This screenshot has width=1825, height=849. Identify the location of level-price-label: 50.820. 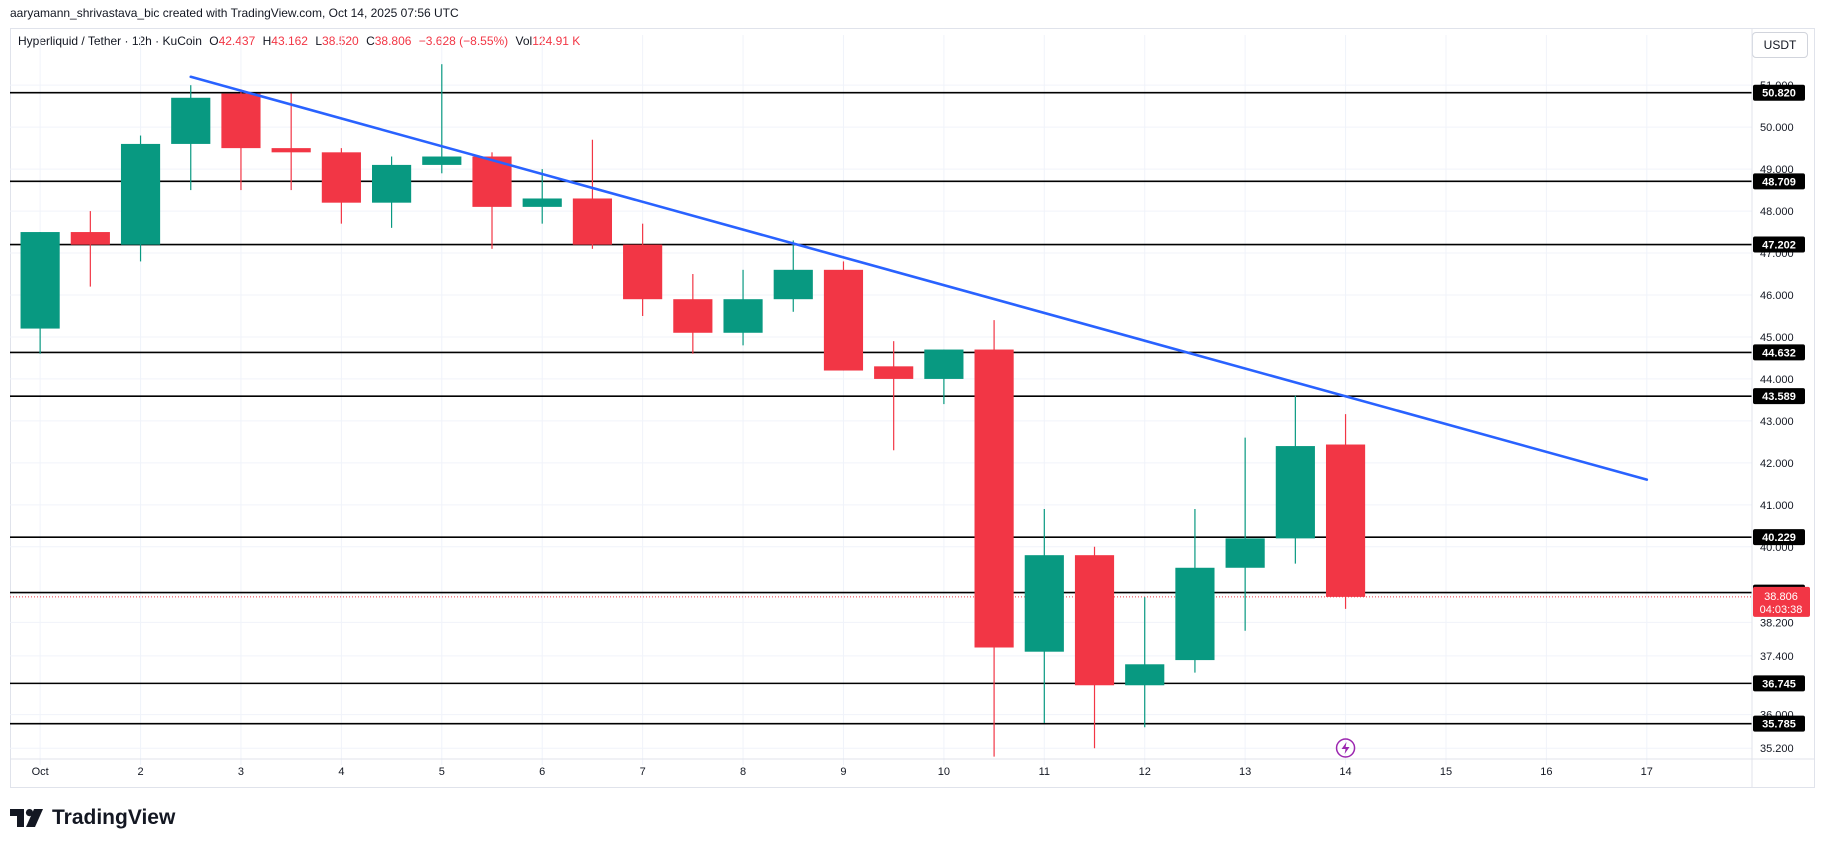
(1779, 94).